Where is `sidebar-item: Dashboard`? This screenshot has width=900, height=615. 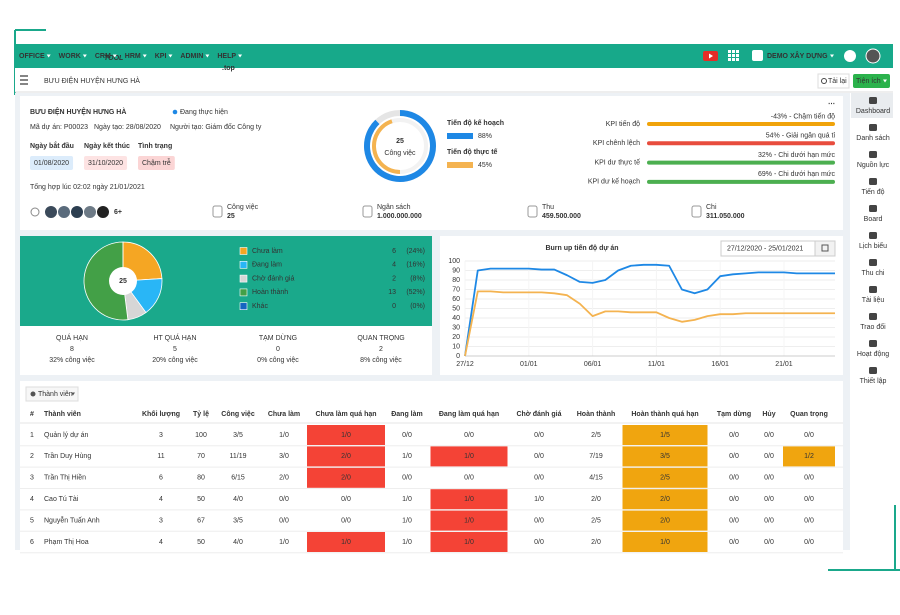 sidebar-item: Dashboard is located at coordinates (873, 111).